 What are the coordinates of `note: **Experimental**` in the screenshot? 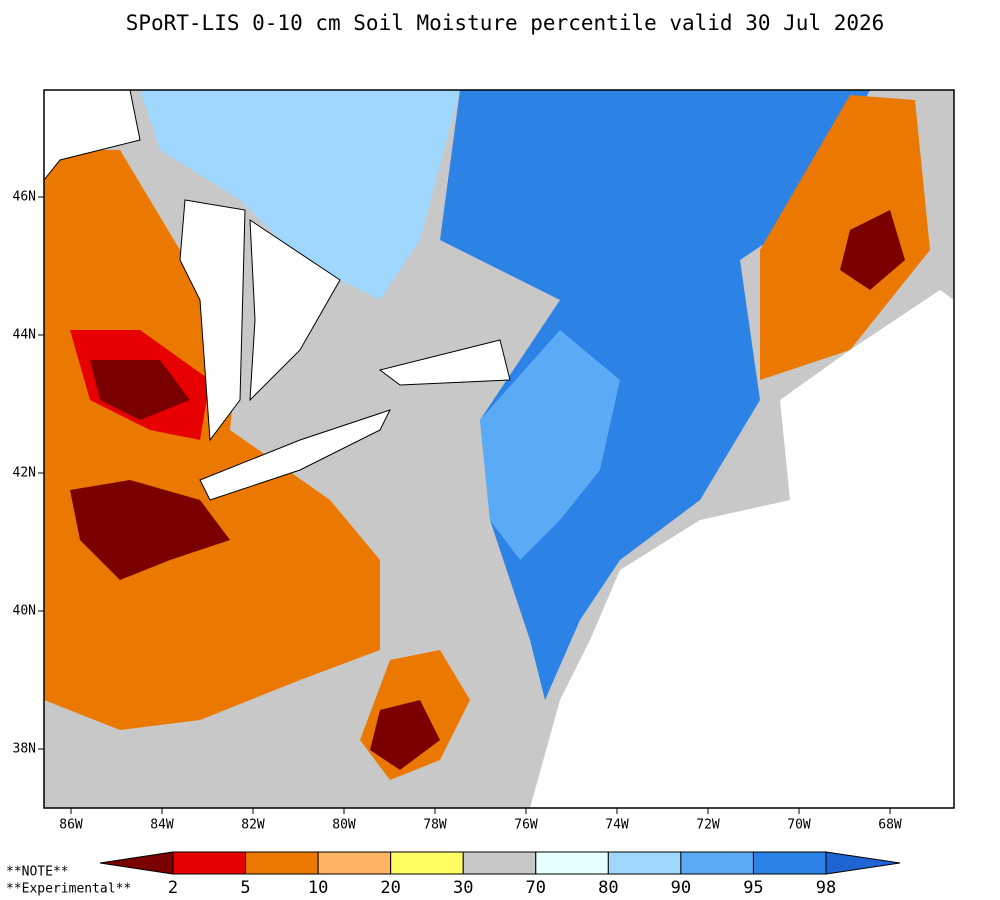 It's located at (68, 889).